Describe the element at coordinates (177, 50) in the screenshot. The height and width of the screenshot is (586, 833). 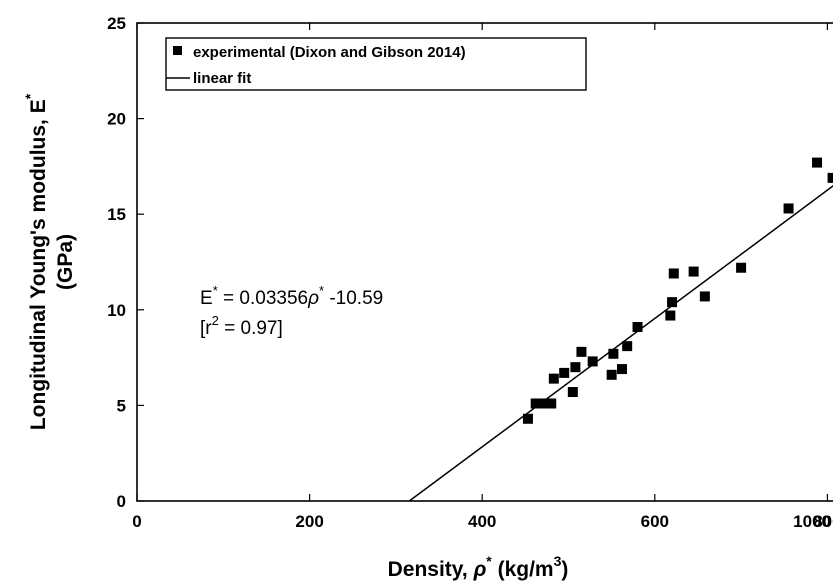
I see `legend-marker-square` at that location.